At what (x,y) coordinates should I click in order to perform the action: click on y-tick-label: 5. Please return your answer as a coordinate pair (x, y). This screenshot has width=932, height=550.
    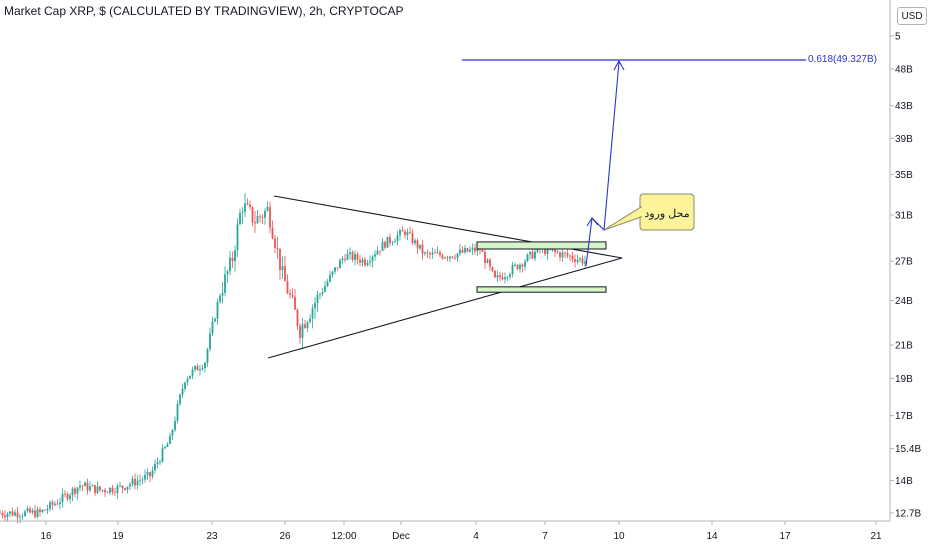
    Looking at the image, I should click on (898, 36).